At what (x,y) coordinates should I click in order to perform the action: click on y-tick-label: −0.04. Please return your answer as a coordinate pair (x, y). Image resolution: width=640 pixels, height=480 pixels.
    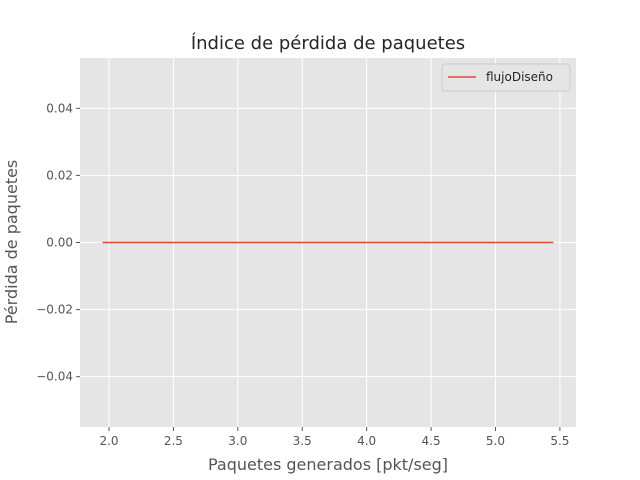
    Looking at the image, I should click on (54, 377).